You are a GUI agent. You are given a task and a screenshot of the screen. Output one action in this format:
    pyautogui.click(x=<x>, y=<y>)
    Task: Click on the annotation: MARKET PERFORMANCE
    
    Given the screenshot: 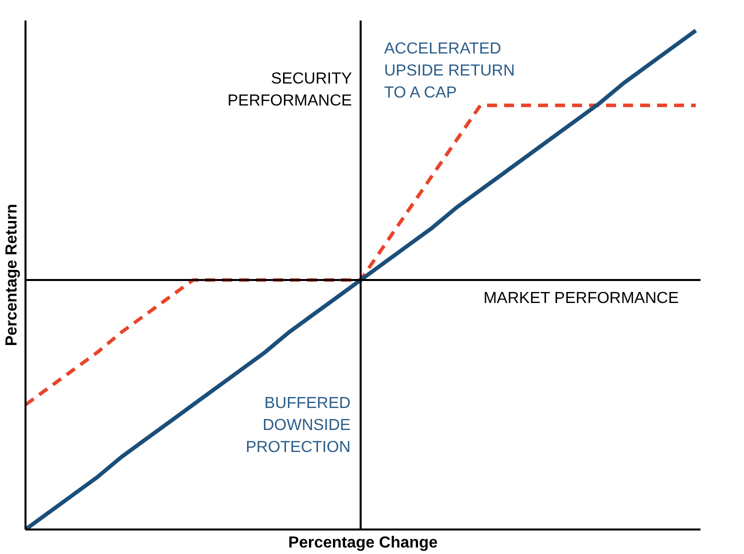 What is the action you would take?
    pyautogui.click(x=581, y=298)
    